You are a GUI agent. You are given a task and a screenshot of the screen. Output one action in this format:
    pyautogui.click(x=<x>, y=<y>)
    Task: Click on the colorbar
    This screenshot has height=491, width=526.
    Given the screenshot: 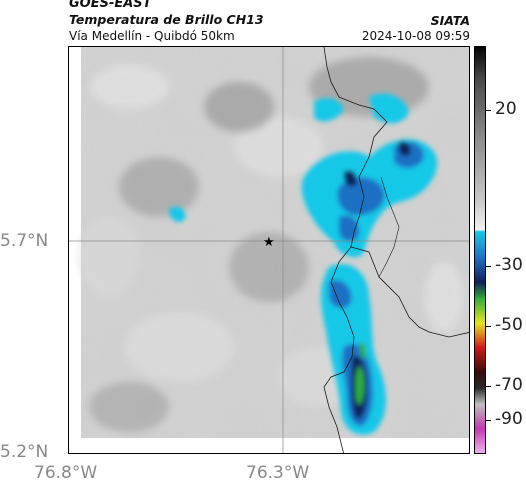 What is the action you would take?
    pyautogui.click(x=480, y=250)
    